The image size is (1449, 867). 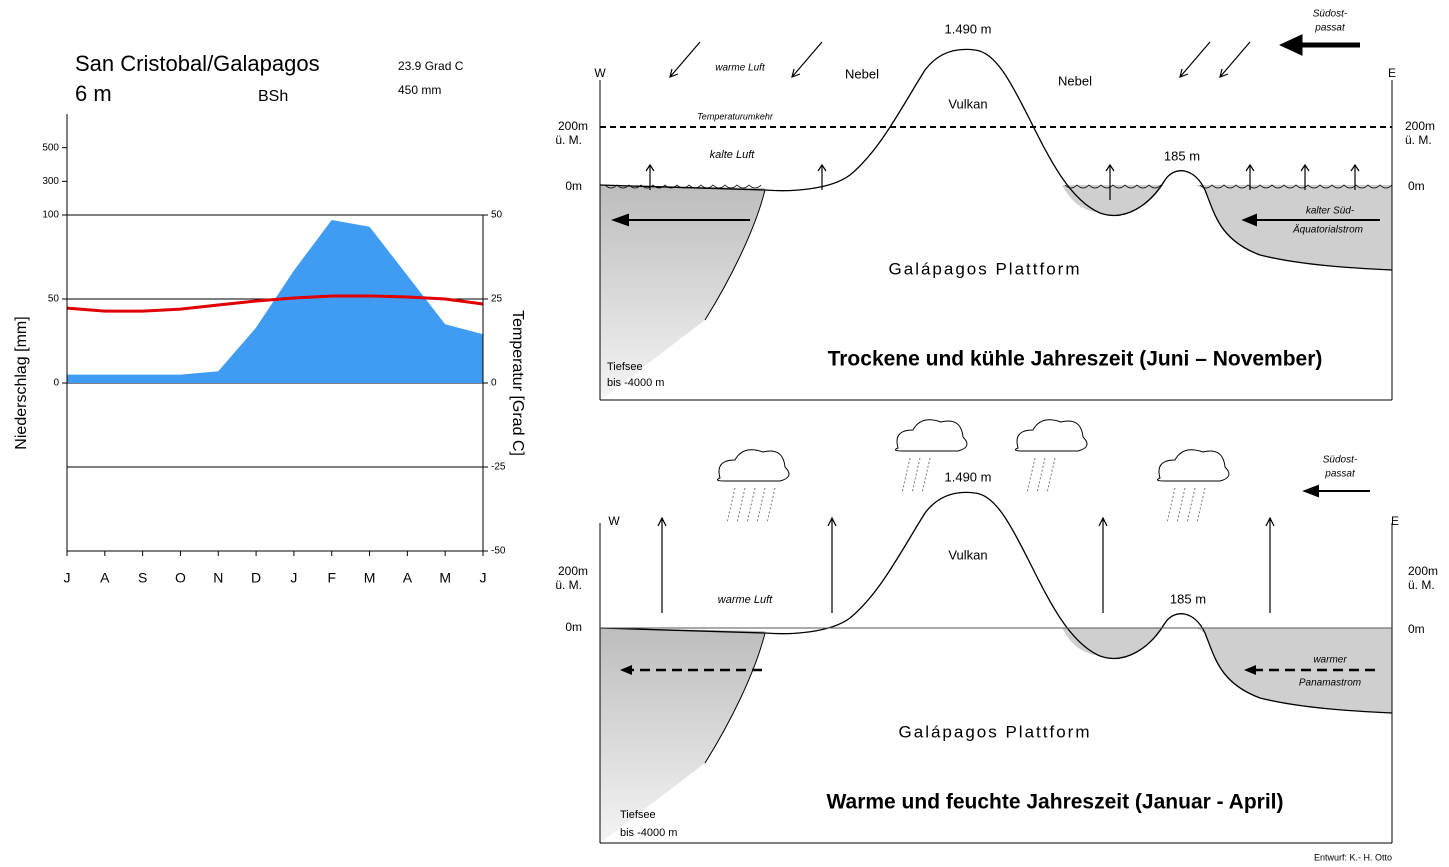 What do you see at coordinates (431, 66) in the screenshot?
I see `annual-temperature: 23.9 Grad C` at bounding box center [431, 66].